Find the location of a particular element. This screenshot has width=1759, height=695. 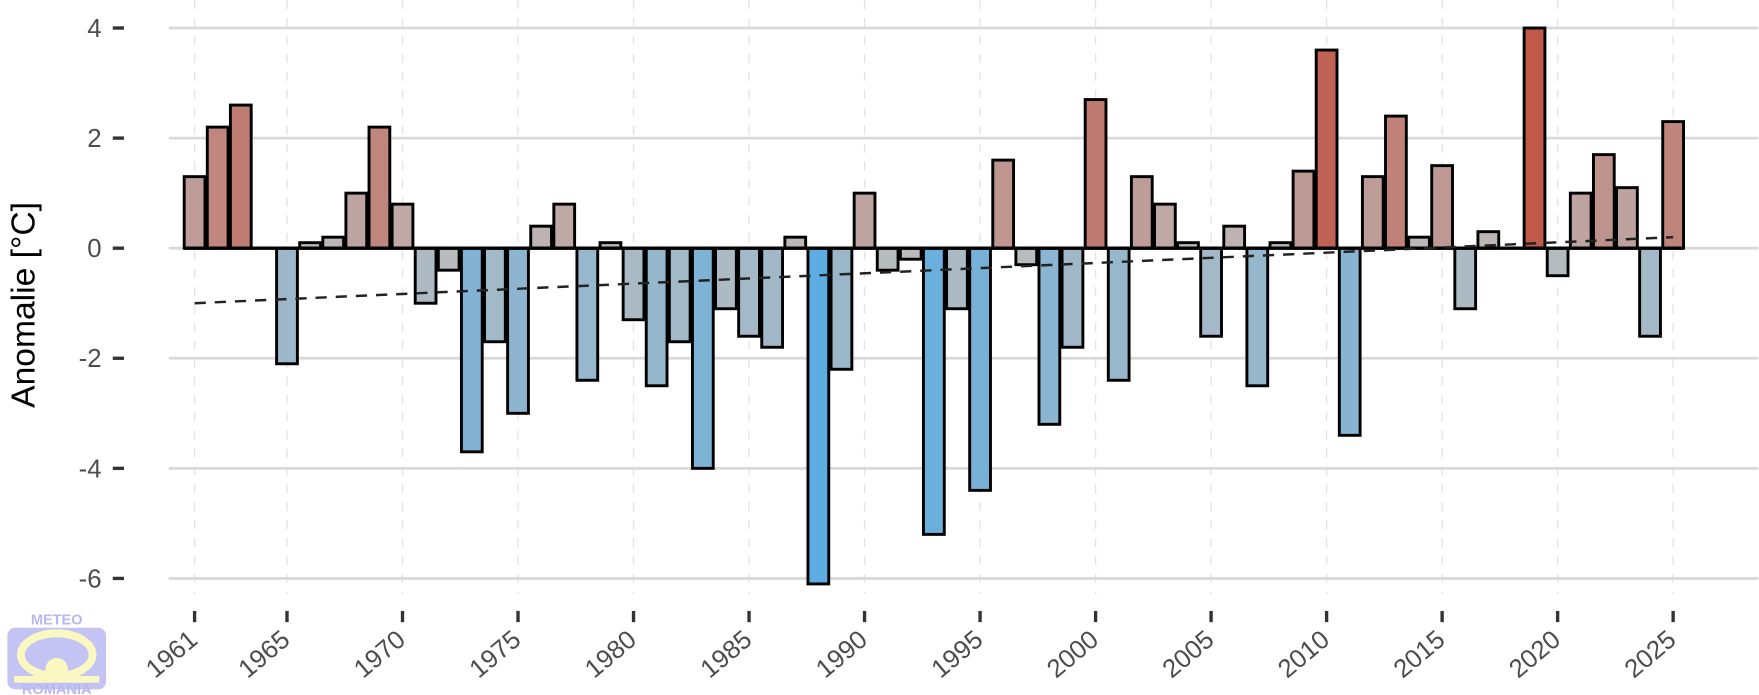

meteo-romania-logo: METEO ROMANIA is located at coordinates (57, 653).